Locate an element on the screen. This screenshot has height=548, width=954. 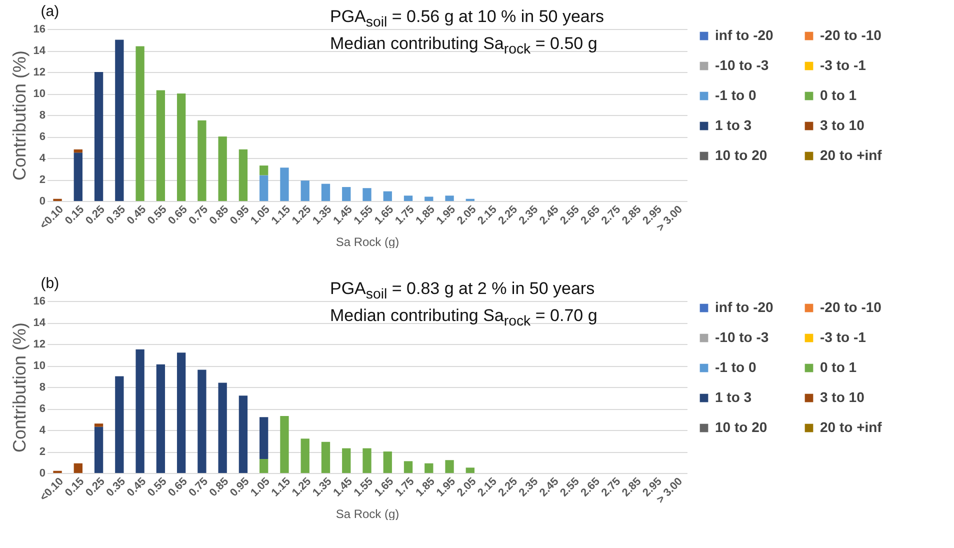
annotation: PGA$_{soil}$ = 0.56 g at 10 % in 50 years is located at coordinates (467, 18).